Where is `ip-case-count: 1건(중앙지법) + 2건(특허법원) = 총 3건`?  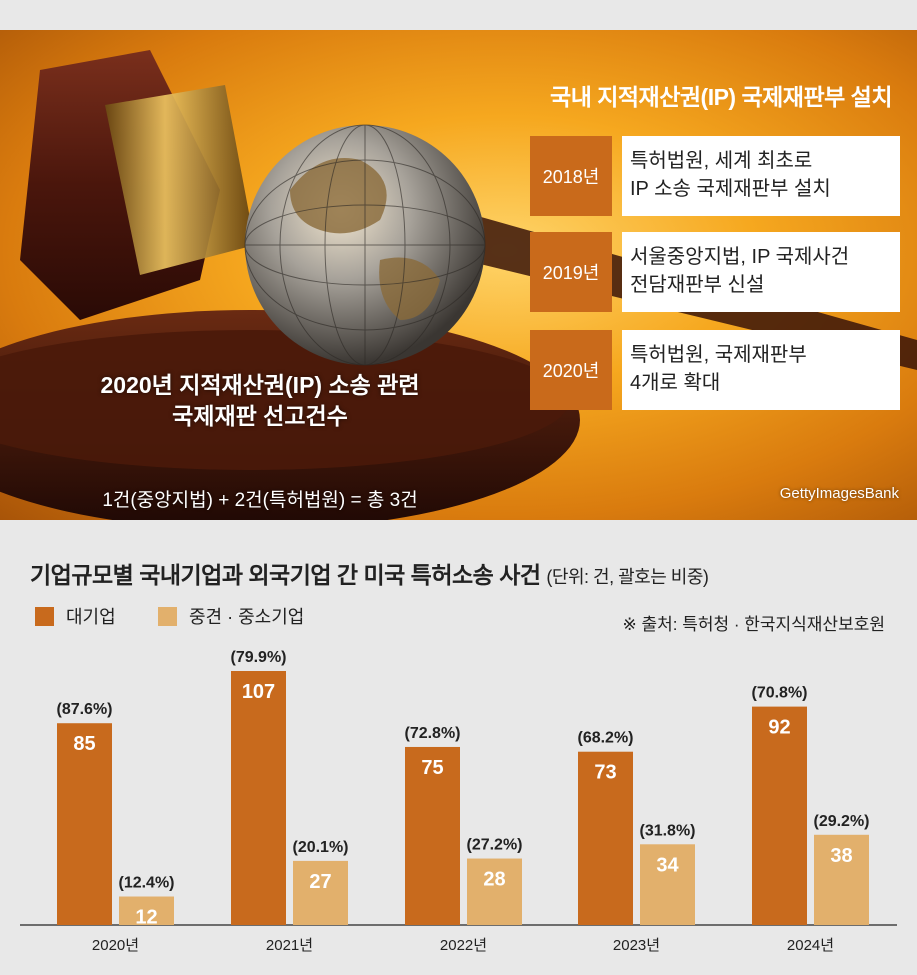
ip-case-count: 1건(중앙지법) + 2건(특허법원) = 총 3건 is located at coordinates (260, 500).